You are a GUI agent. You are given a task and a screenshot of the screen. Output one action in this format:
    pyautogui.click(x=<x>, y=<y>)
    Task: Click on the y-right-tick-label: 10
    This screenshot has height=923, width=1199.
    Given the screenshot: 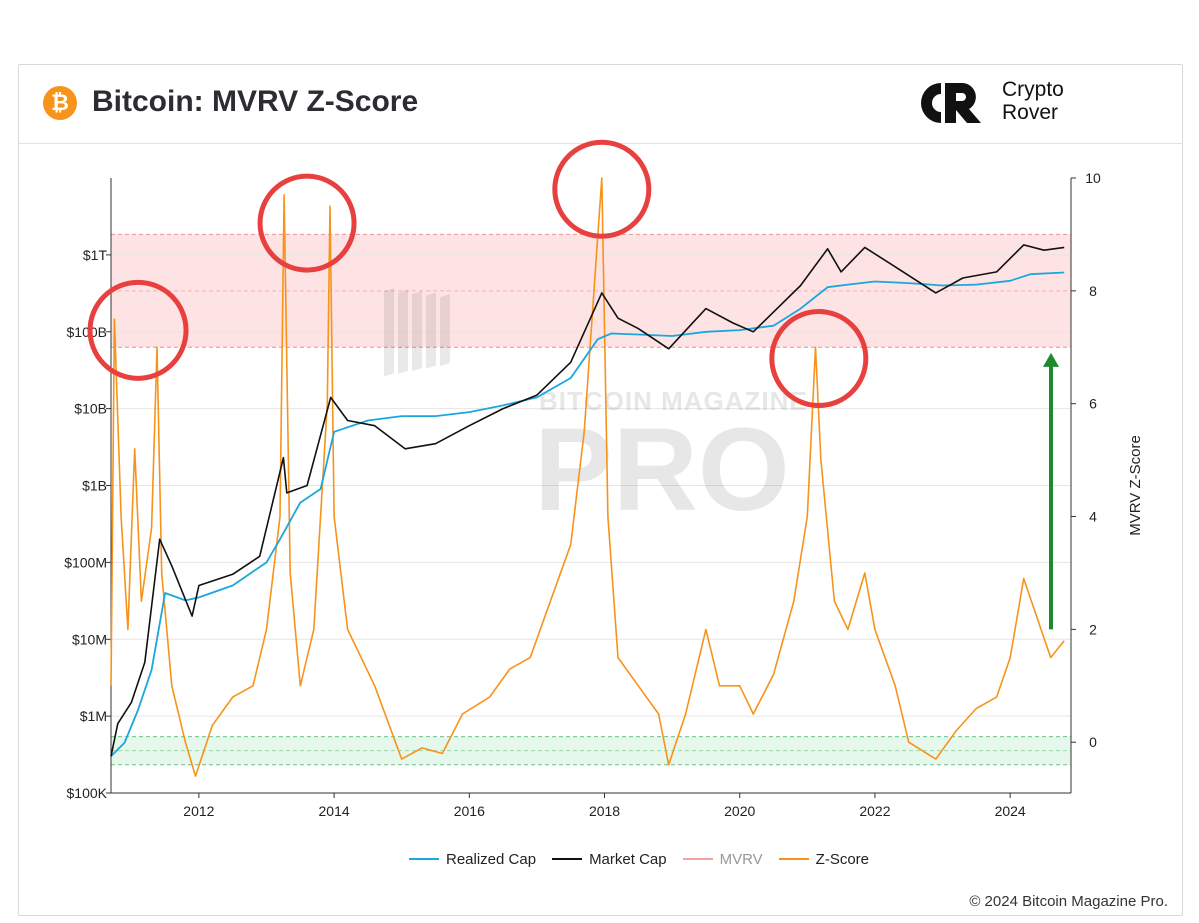 What is the action you would take?
    pyautogui.click(x=1093, y=178)
    